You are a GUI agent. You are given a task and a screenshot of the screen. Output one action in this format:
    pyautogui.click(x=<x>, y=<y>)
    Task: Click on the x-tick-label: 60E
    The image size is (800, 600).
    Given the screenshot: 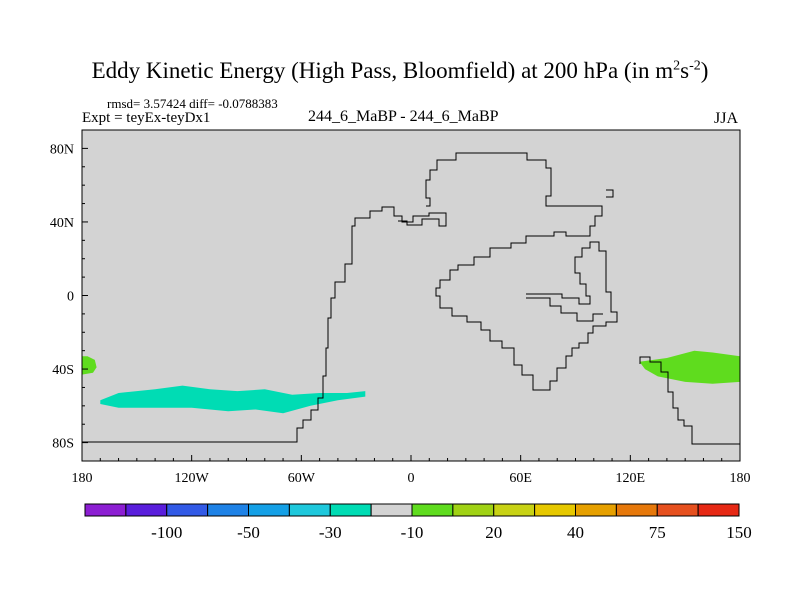 What is the action you would take?
    pyautogui.click(x=520, y=478)
    